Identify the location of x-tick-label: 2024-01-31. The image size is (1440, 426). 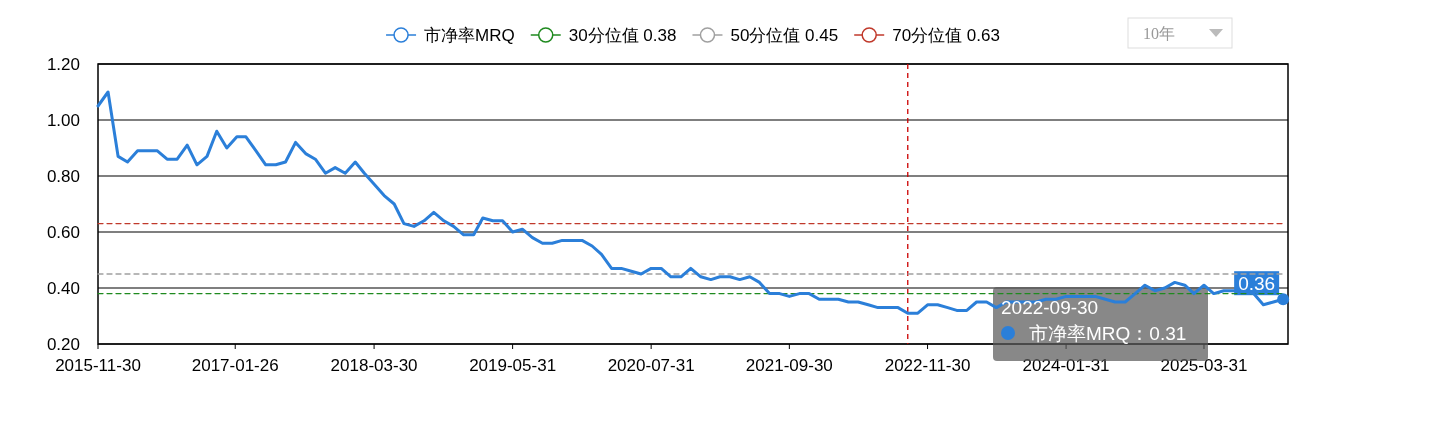
(1066, 365).